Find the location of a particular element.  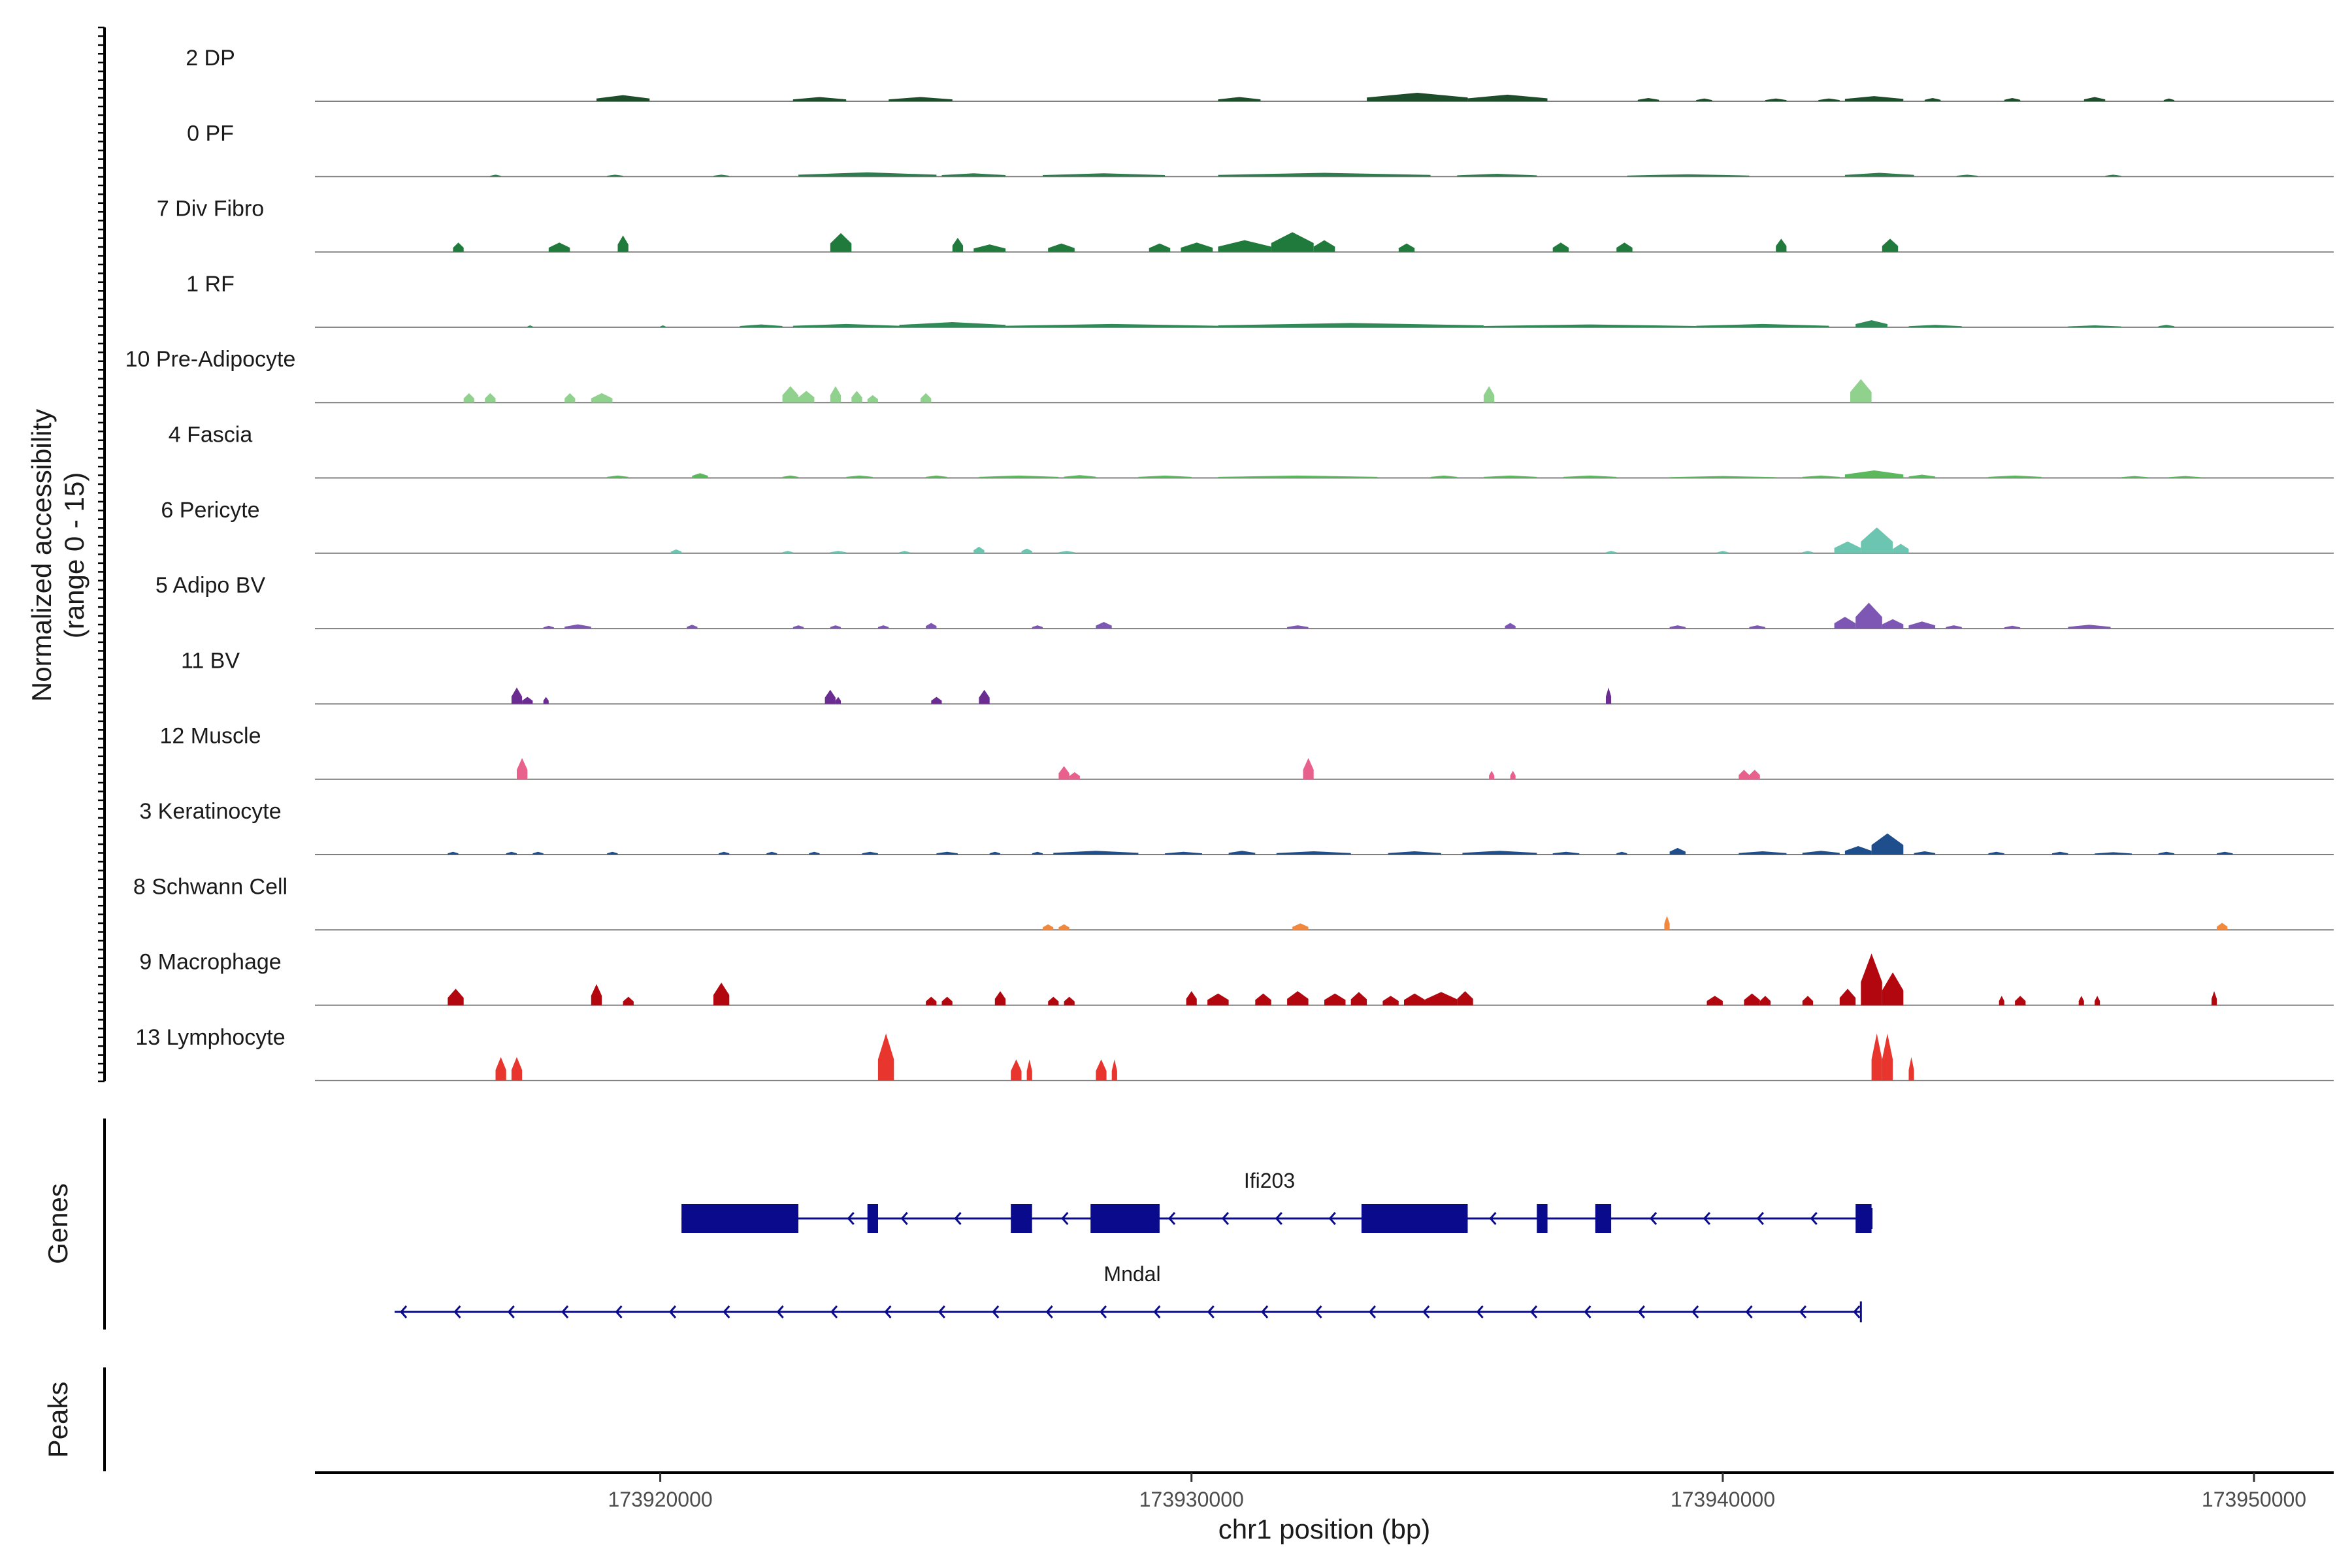

y-axis-title-line2: (range 0 - 15) is located at coordinates (74, 555).